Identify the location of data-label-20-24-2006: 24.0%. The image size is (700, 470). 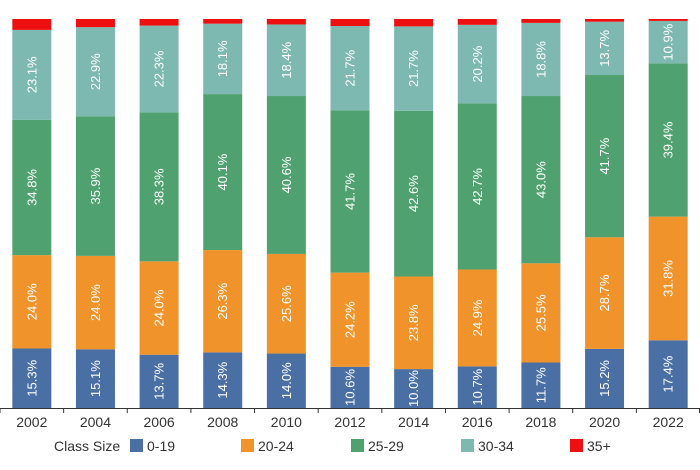
(159, 307).